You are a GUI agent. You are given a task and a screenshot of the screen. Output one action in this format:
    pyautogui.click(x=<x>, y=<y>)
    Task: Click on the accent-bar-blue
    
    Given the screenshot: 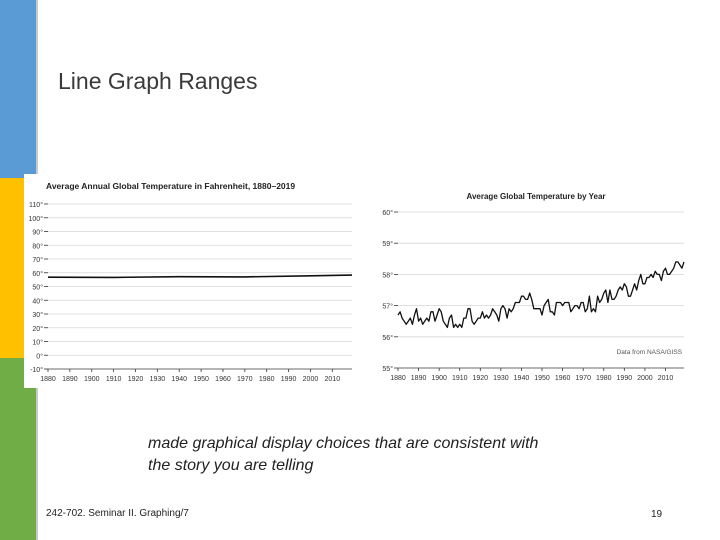 What is the action you would take?
    pyautogui.click(x=18, y=89)
    